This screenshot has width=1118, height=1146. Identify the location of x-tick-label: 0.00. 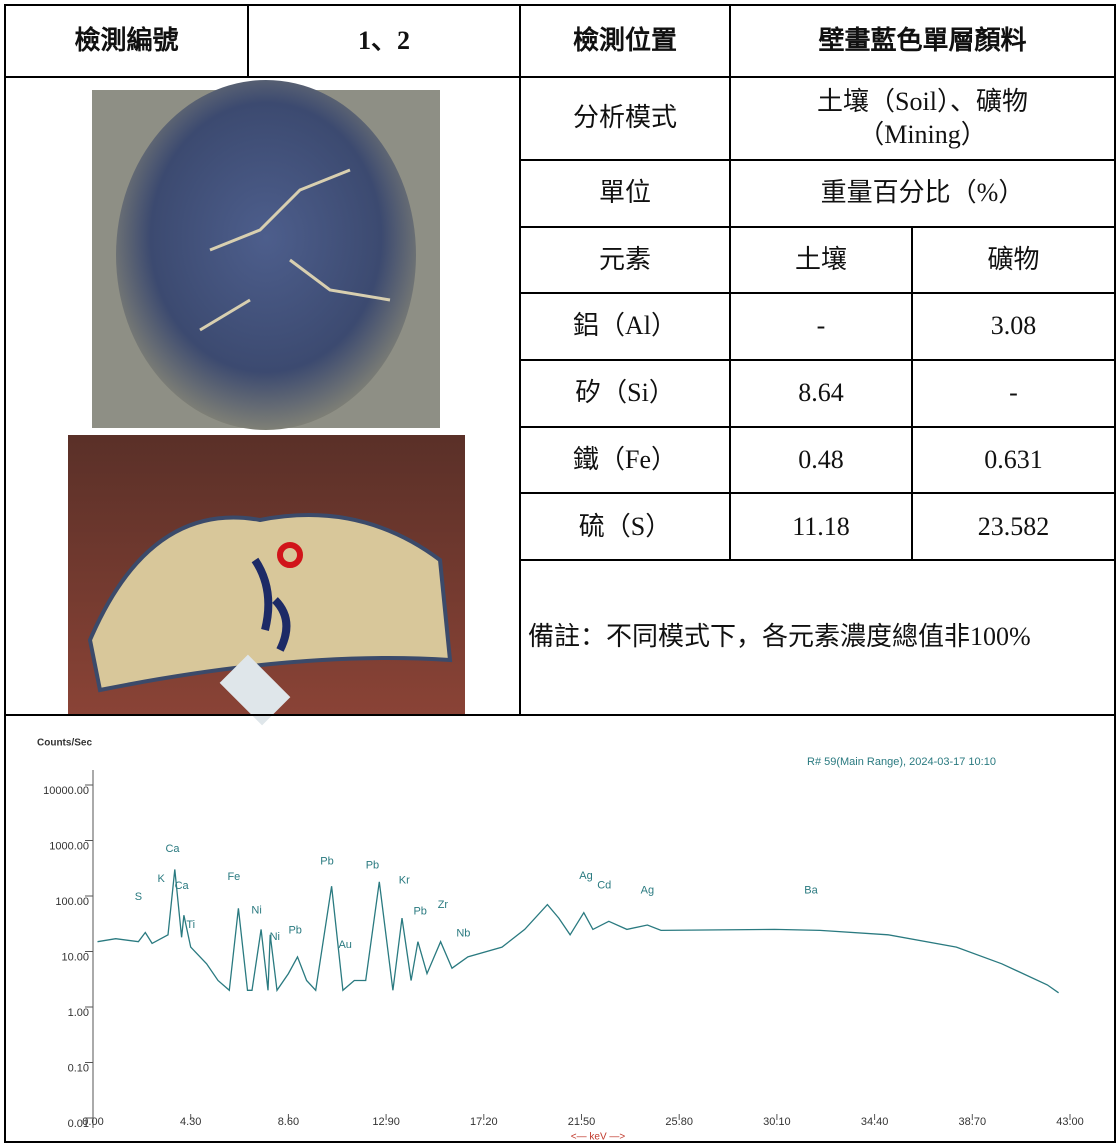
(92, 1122).